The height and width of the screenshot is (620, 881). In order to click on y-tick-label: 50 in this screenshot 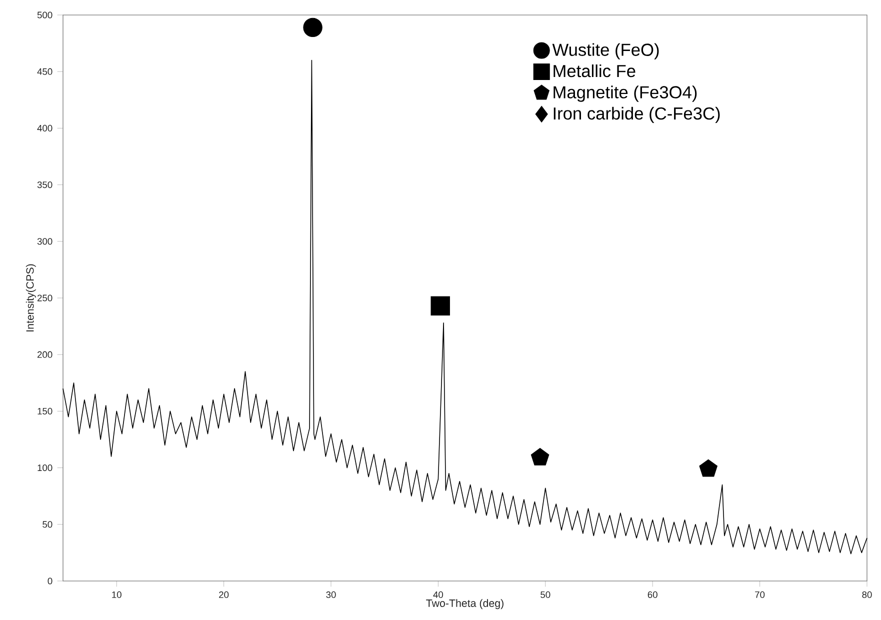, I will do `click(47, 524)`.